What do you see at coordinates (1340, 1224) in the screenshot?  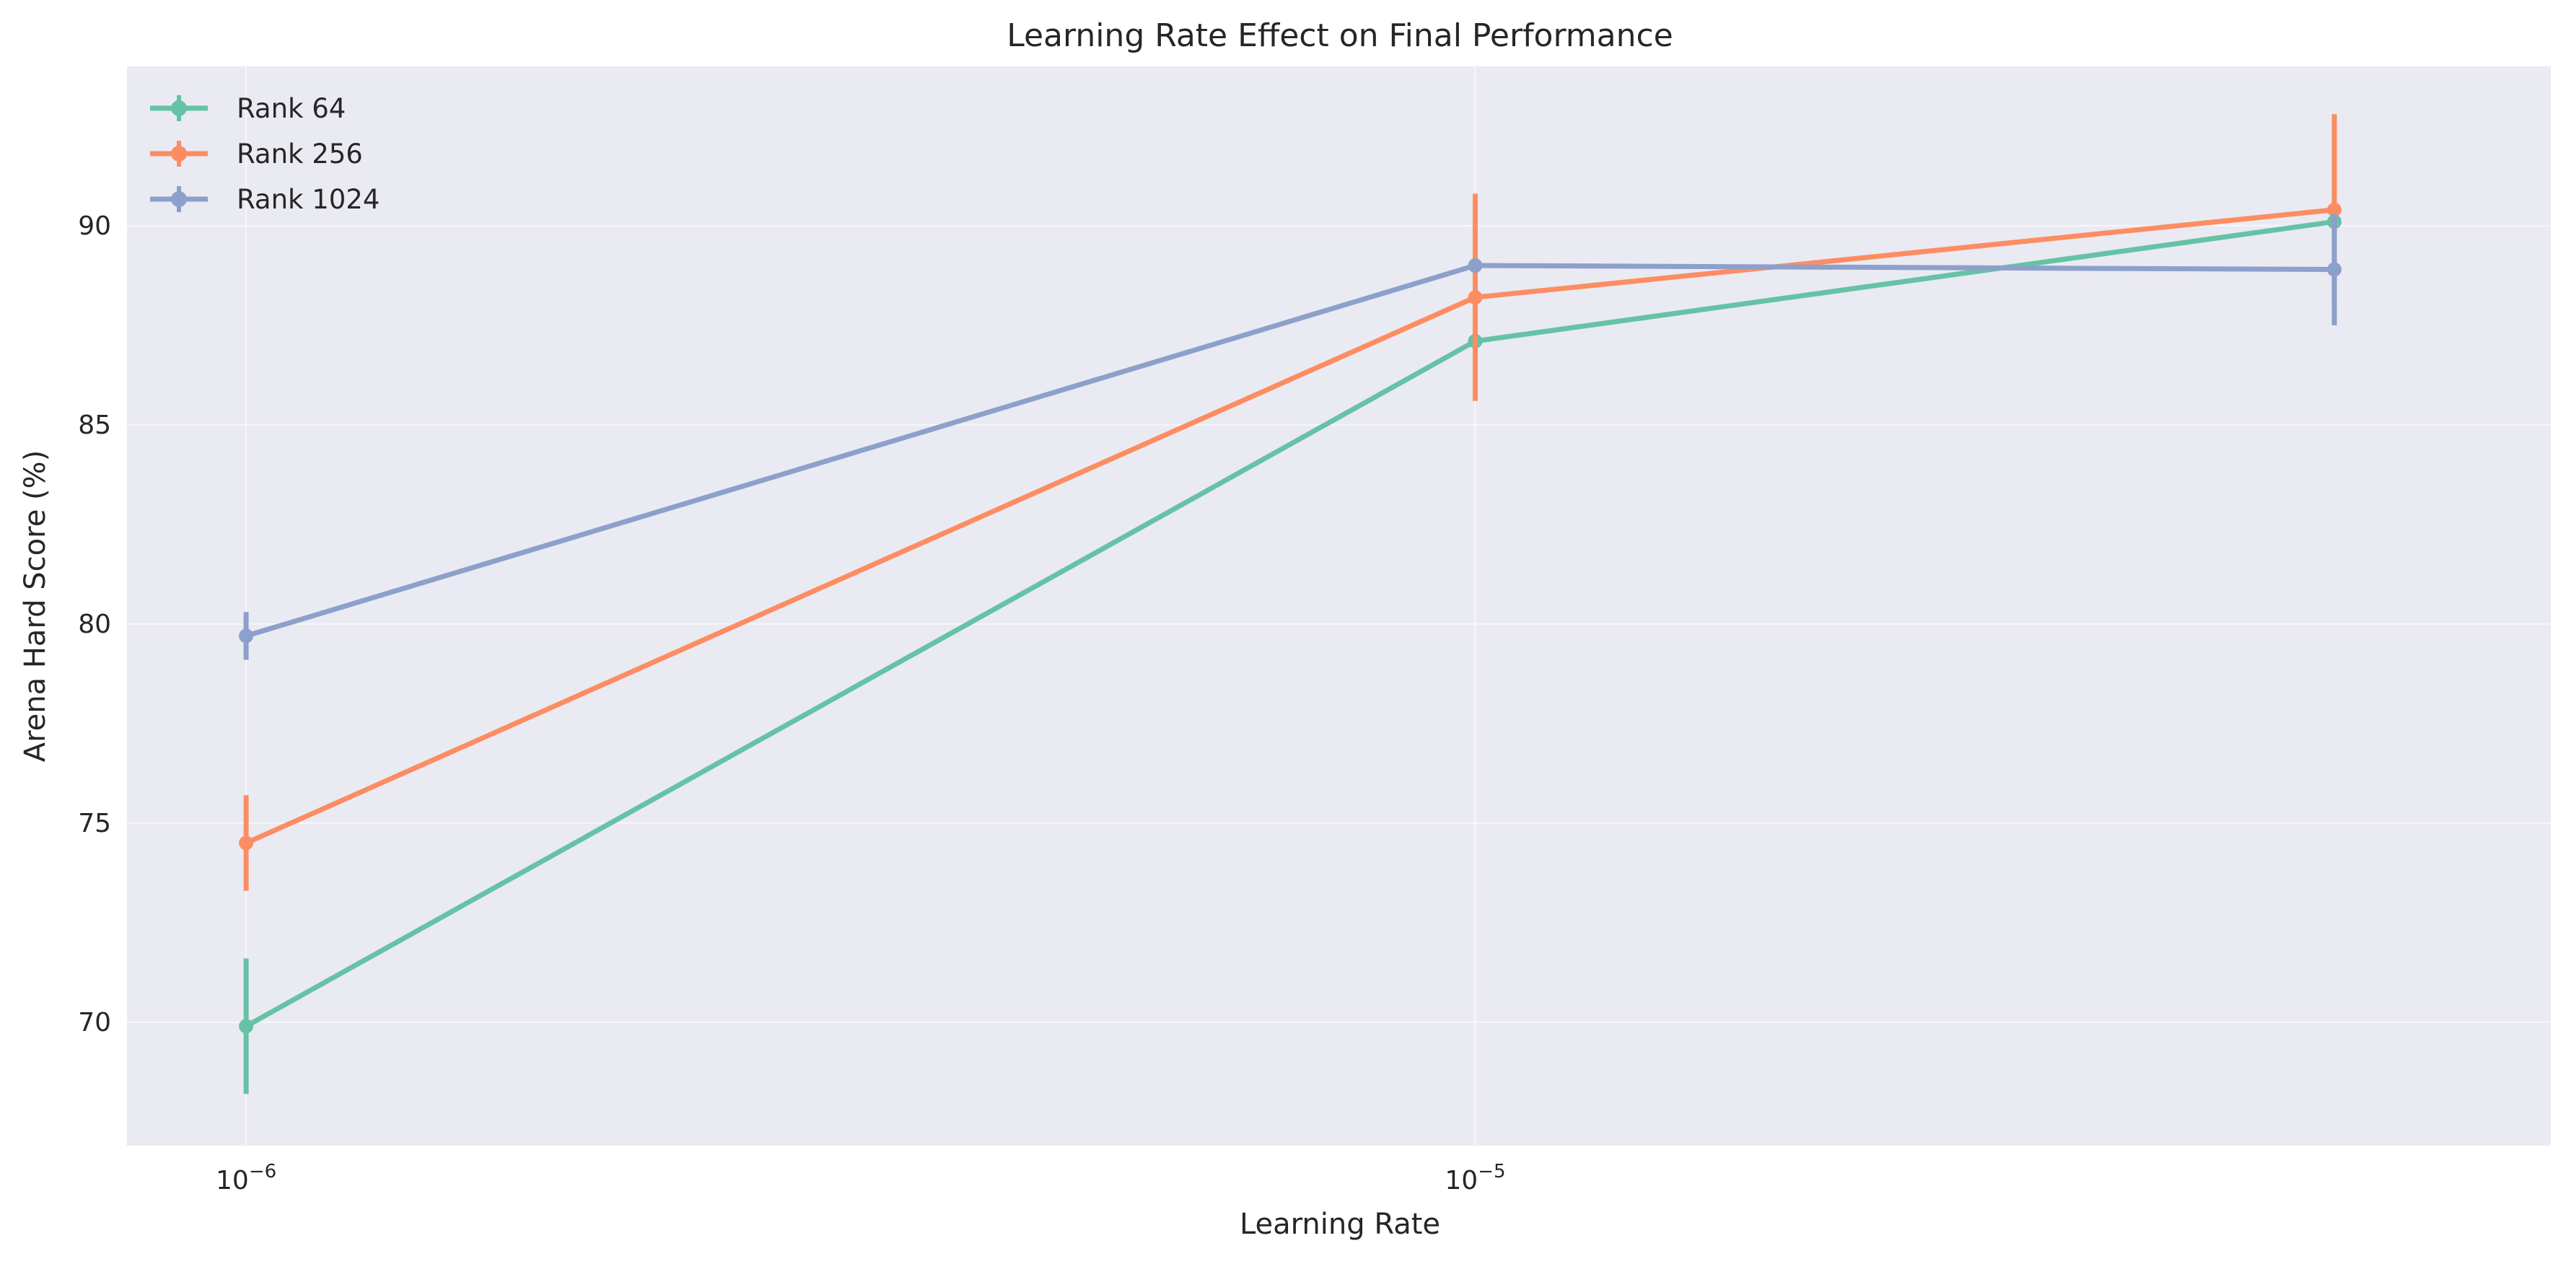 I see `x-axis-label: Learning Rate` at bounding box center [1340, 1224].